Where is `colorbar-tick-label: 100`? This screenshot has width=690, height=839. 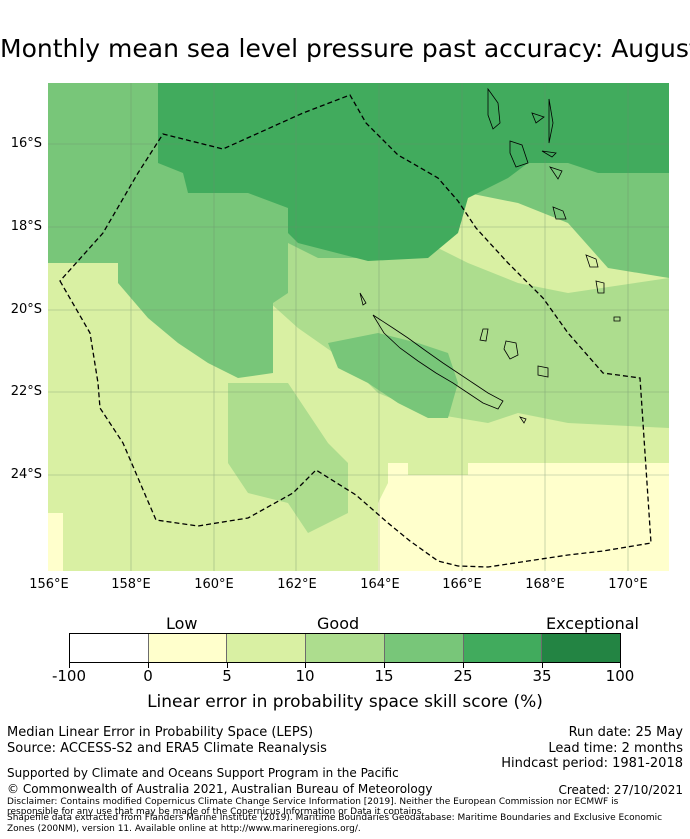 colorbar-tick-label: 100 is located at coordinates (620, 676).